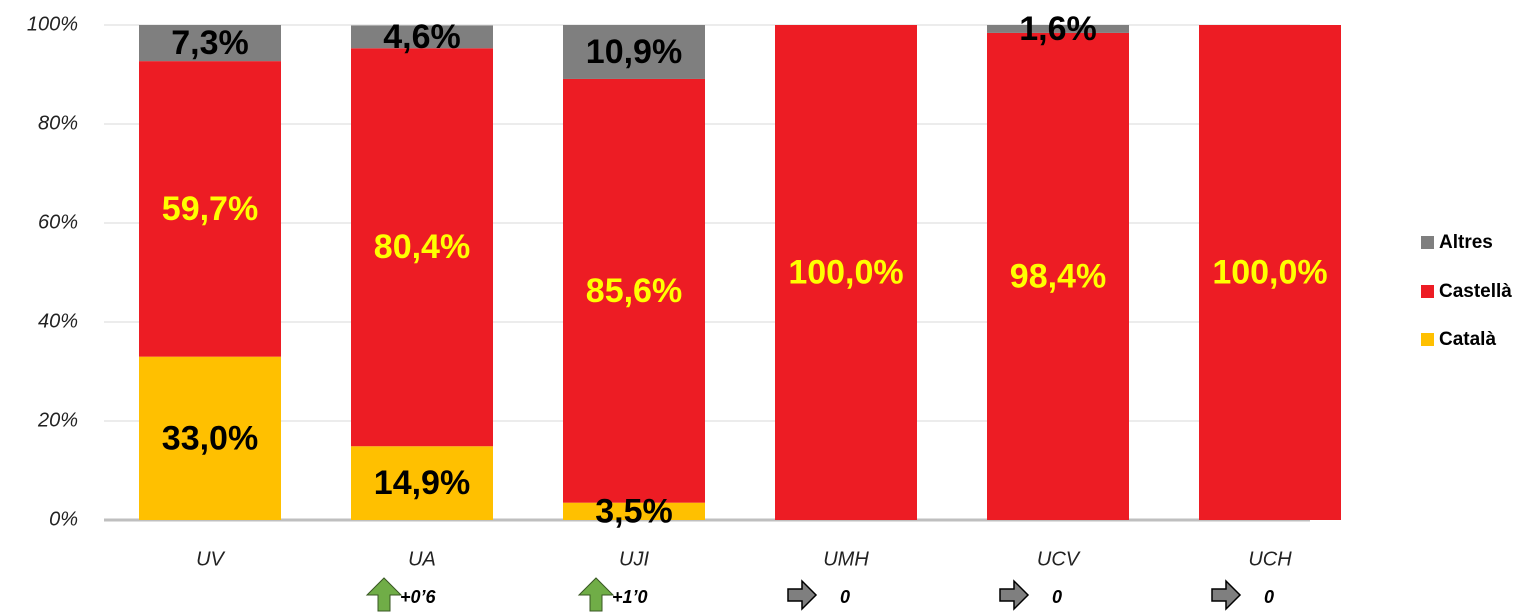 This screenshot has height=612, width=1529. I want to click on data-label: 14,9%, so click(422, 483).